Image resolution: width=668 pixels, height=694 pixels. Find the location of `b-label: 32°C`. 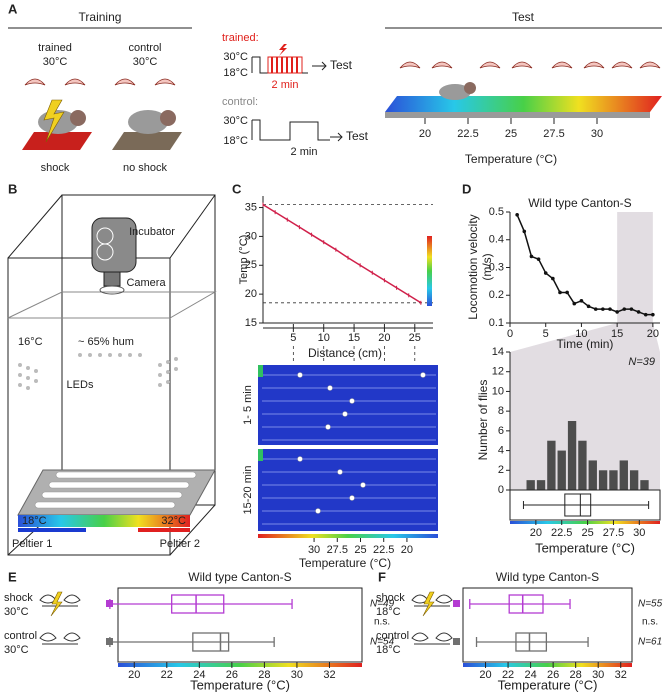

b-label: 32°C is located at coordinates (173, 521).